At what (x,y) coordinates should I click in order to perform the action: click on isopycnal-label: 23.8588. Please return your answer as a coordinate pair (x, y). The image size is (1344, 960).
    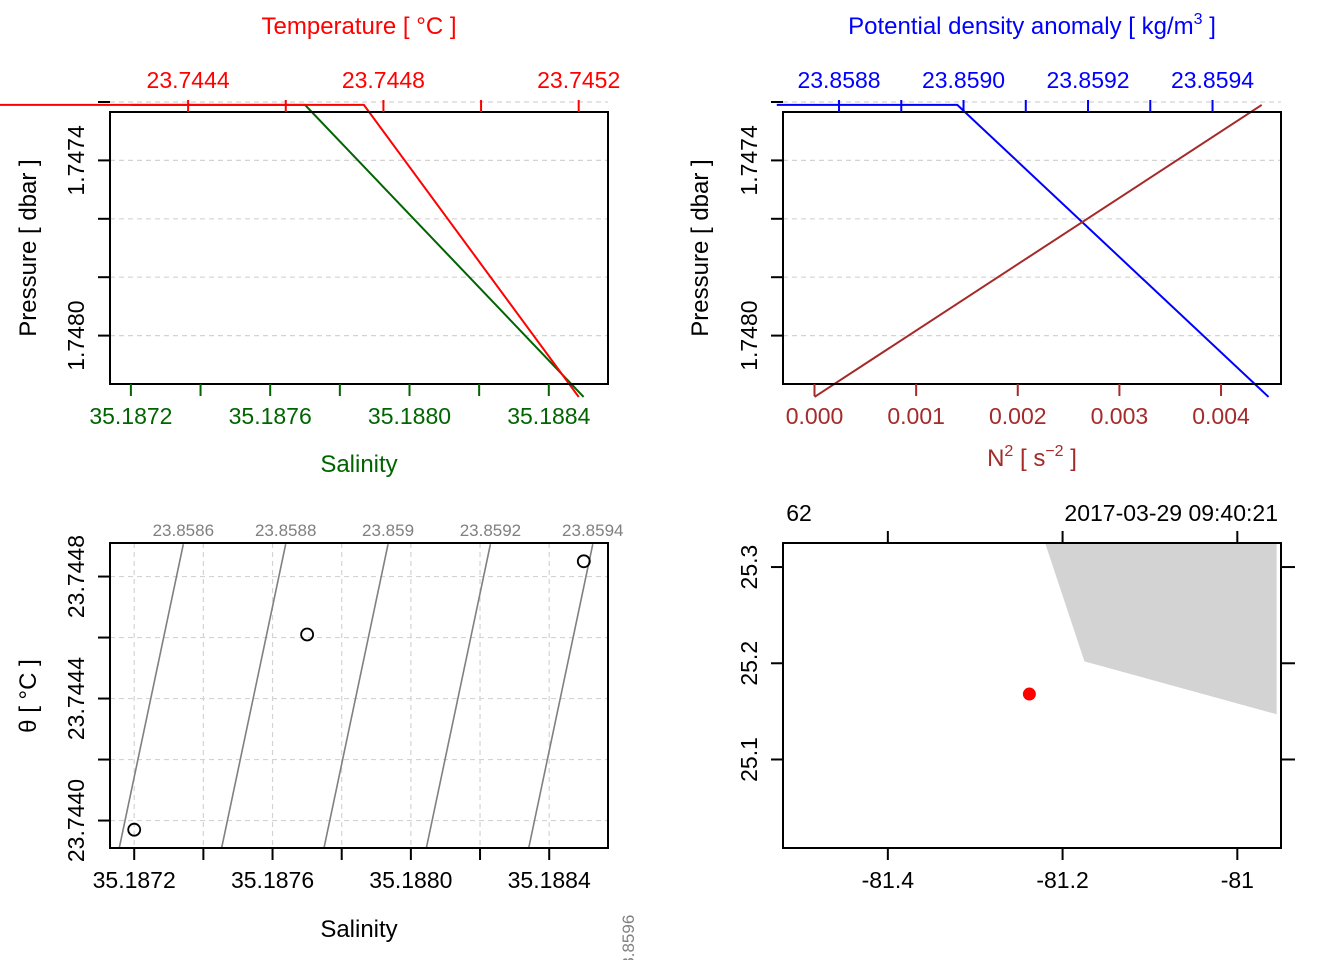
    Looking at the image, I should click on (285, 530).